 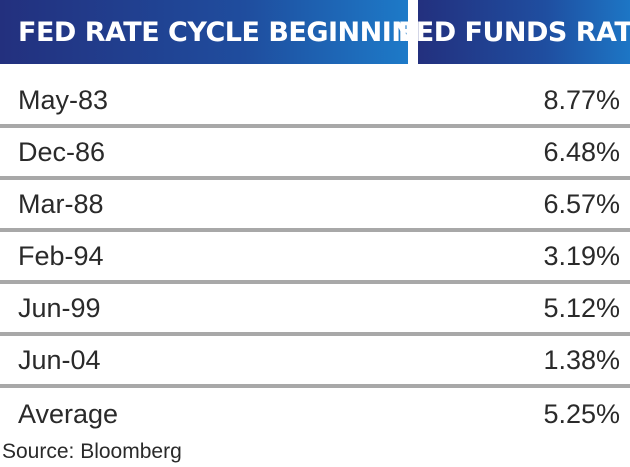 What do you see at coordinates (315, 154) in the screenshot?
I see `table-row: Dec-86 6.48%` at bounding box center [315, 154].